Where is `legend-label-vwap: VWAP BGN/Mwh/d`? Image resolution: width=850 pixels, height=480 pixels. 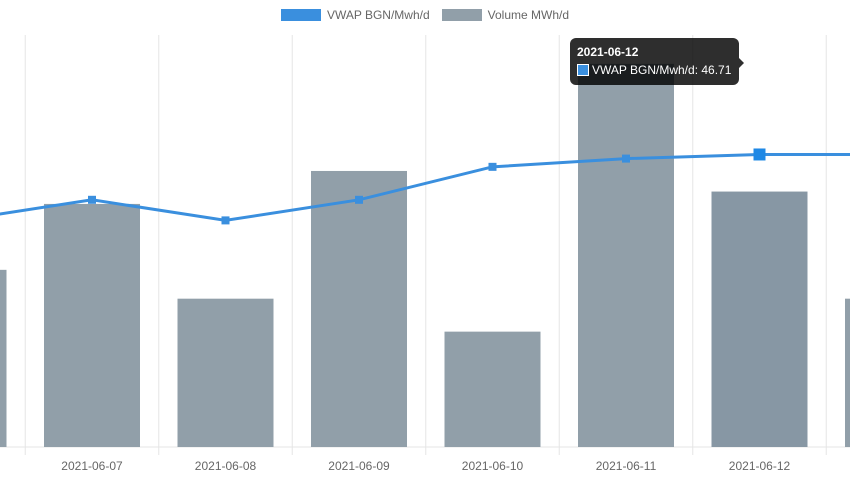
legend-label-vwap: VWAP BGN/Mwh/d is located at coordinates (378, 15).